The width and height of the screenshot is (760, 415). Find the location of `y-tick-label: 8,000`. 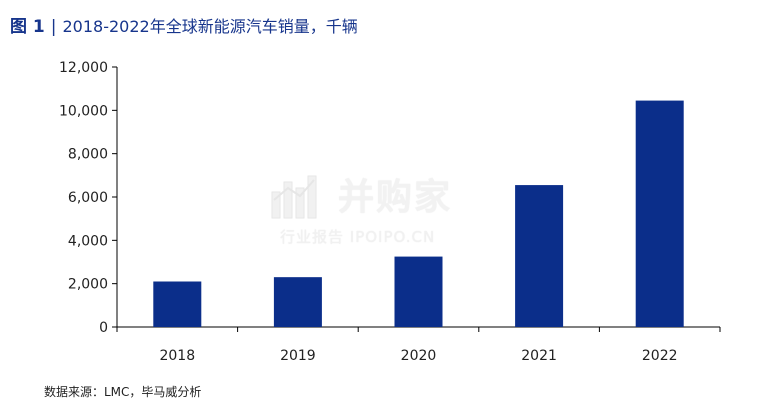

y-tick-label: 8,000 is located at coordinates (88, 155).